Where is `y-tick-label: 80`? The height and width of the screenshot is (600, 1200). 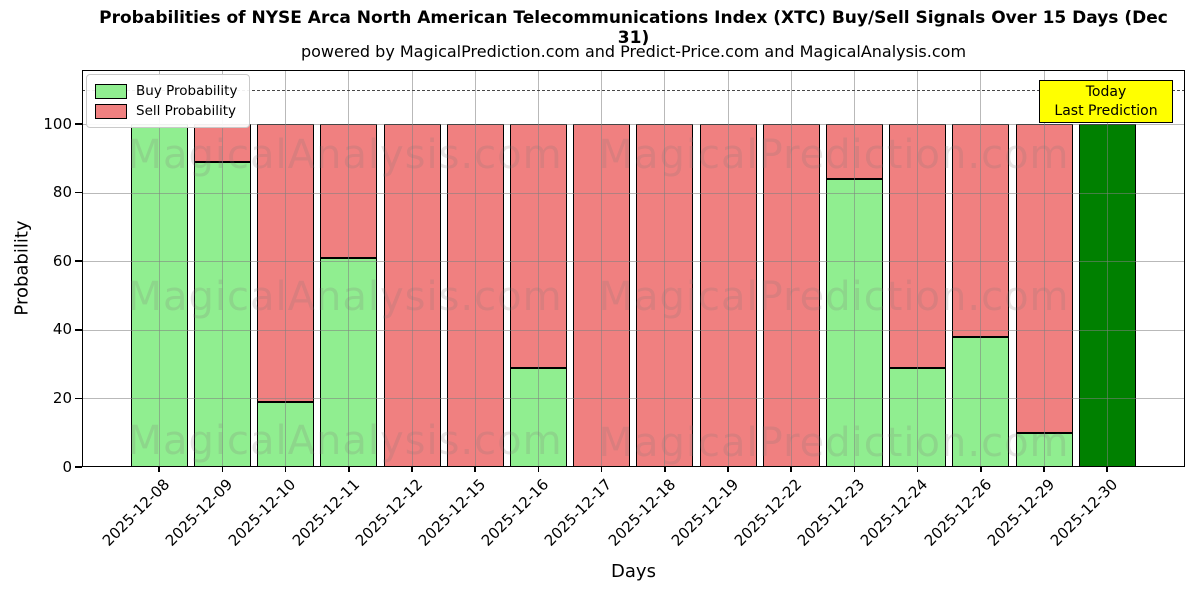
y-tick-label: 80 is located at coordinates (62, 192).